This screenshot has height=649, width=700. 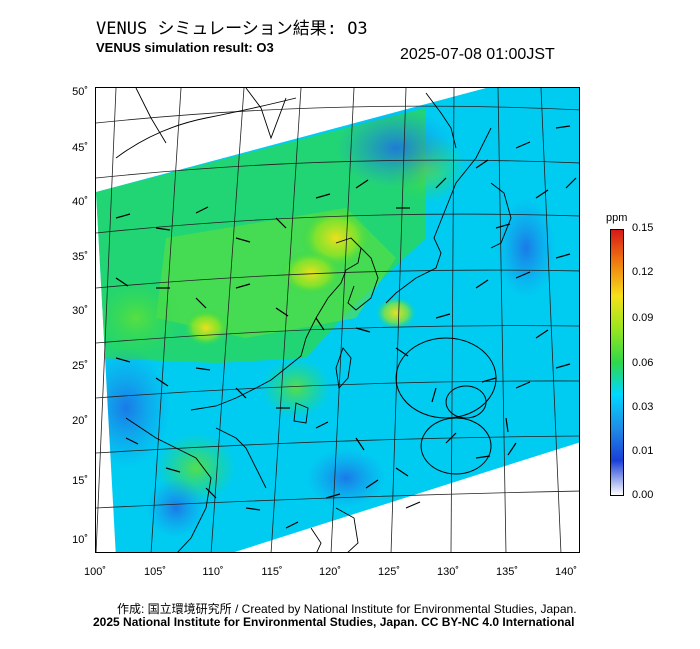 What do you see at coordinates (272, 572) in the screenshot?
I see `lon-label-115: 115˚` at bounding box center [272, 572].